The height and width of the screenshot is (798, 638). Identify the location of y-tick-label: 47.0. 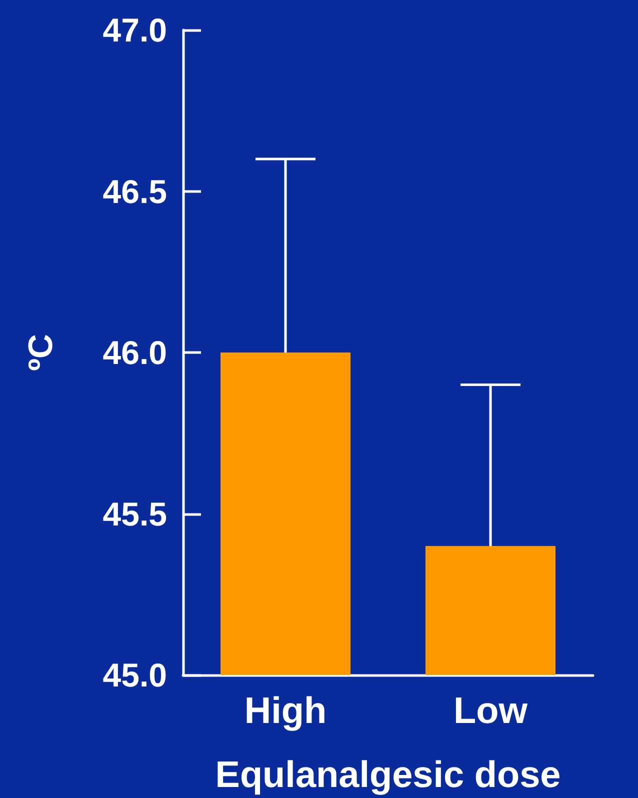
(134, 30).